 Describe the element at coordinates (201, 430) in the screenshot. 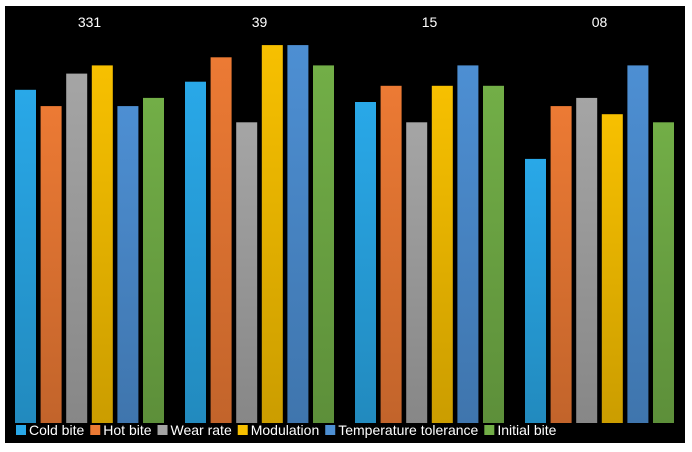

I see `legend-label: Wear rate` at that location.